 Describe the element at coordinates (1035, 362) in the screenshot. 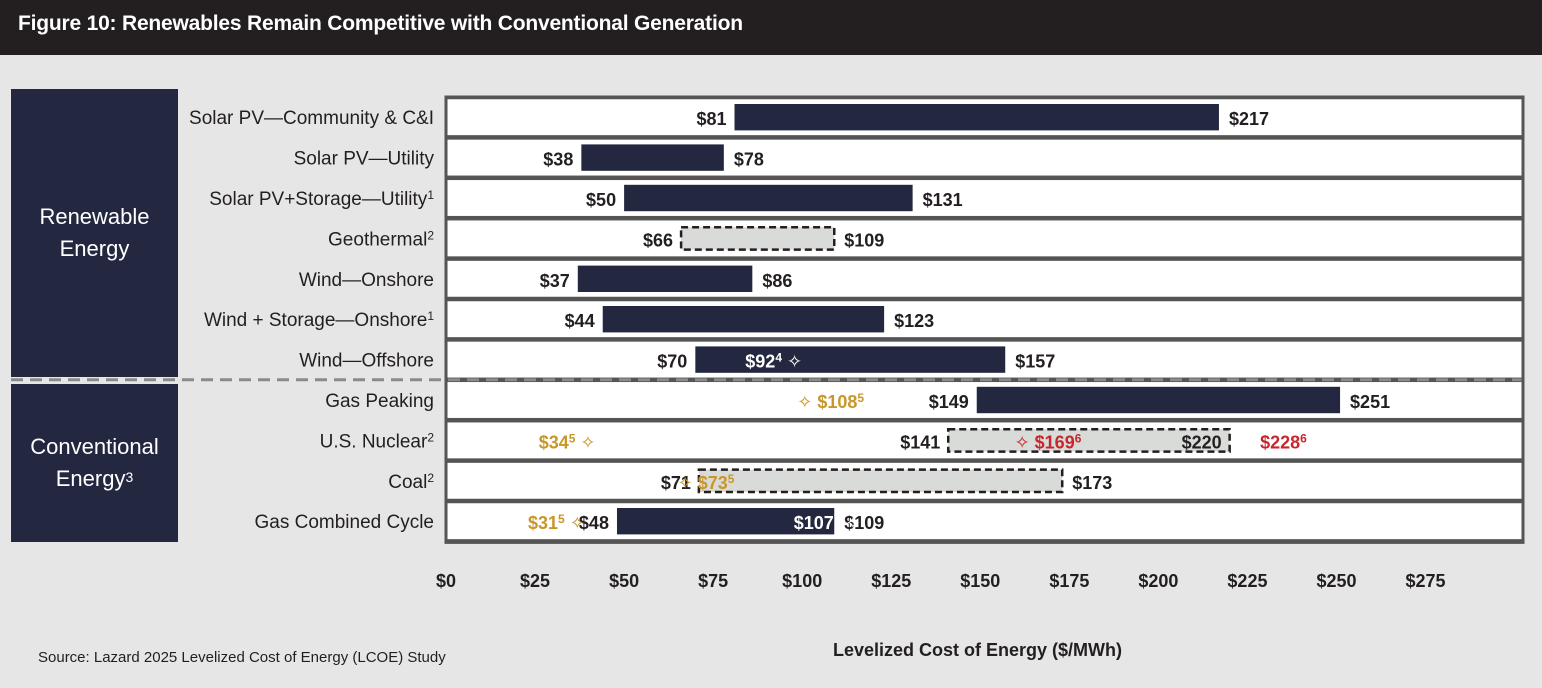

I see `high-value-label: $157` at that location.